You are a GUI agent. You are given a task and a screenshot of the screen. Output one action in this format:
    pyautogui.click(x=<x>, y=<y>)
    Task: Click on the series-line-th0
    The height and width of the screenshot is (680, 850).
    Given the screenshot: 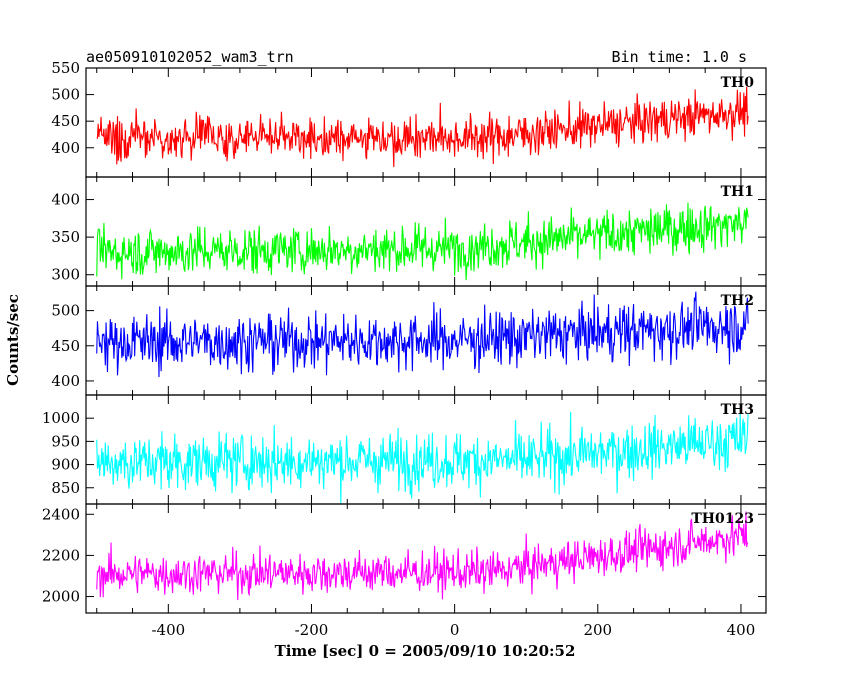 What is the action you would take?
    pyautogui.click(x=422, y=127)
    